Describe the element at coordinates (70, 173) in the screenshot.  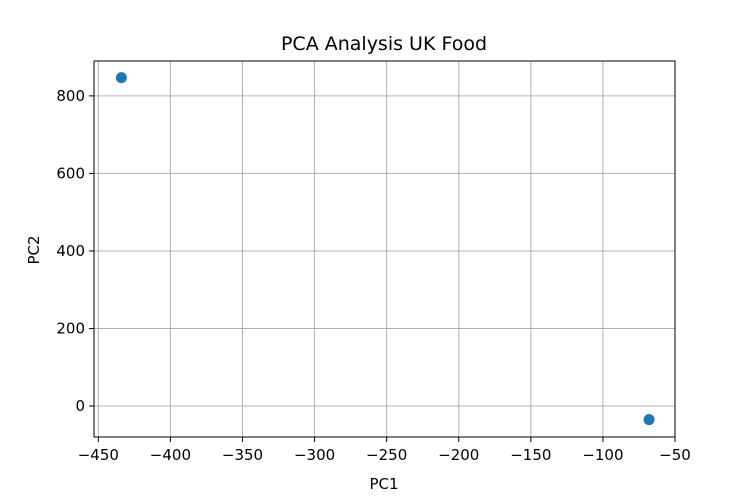
I see `y-tick-label: 600` at that location.